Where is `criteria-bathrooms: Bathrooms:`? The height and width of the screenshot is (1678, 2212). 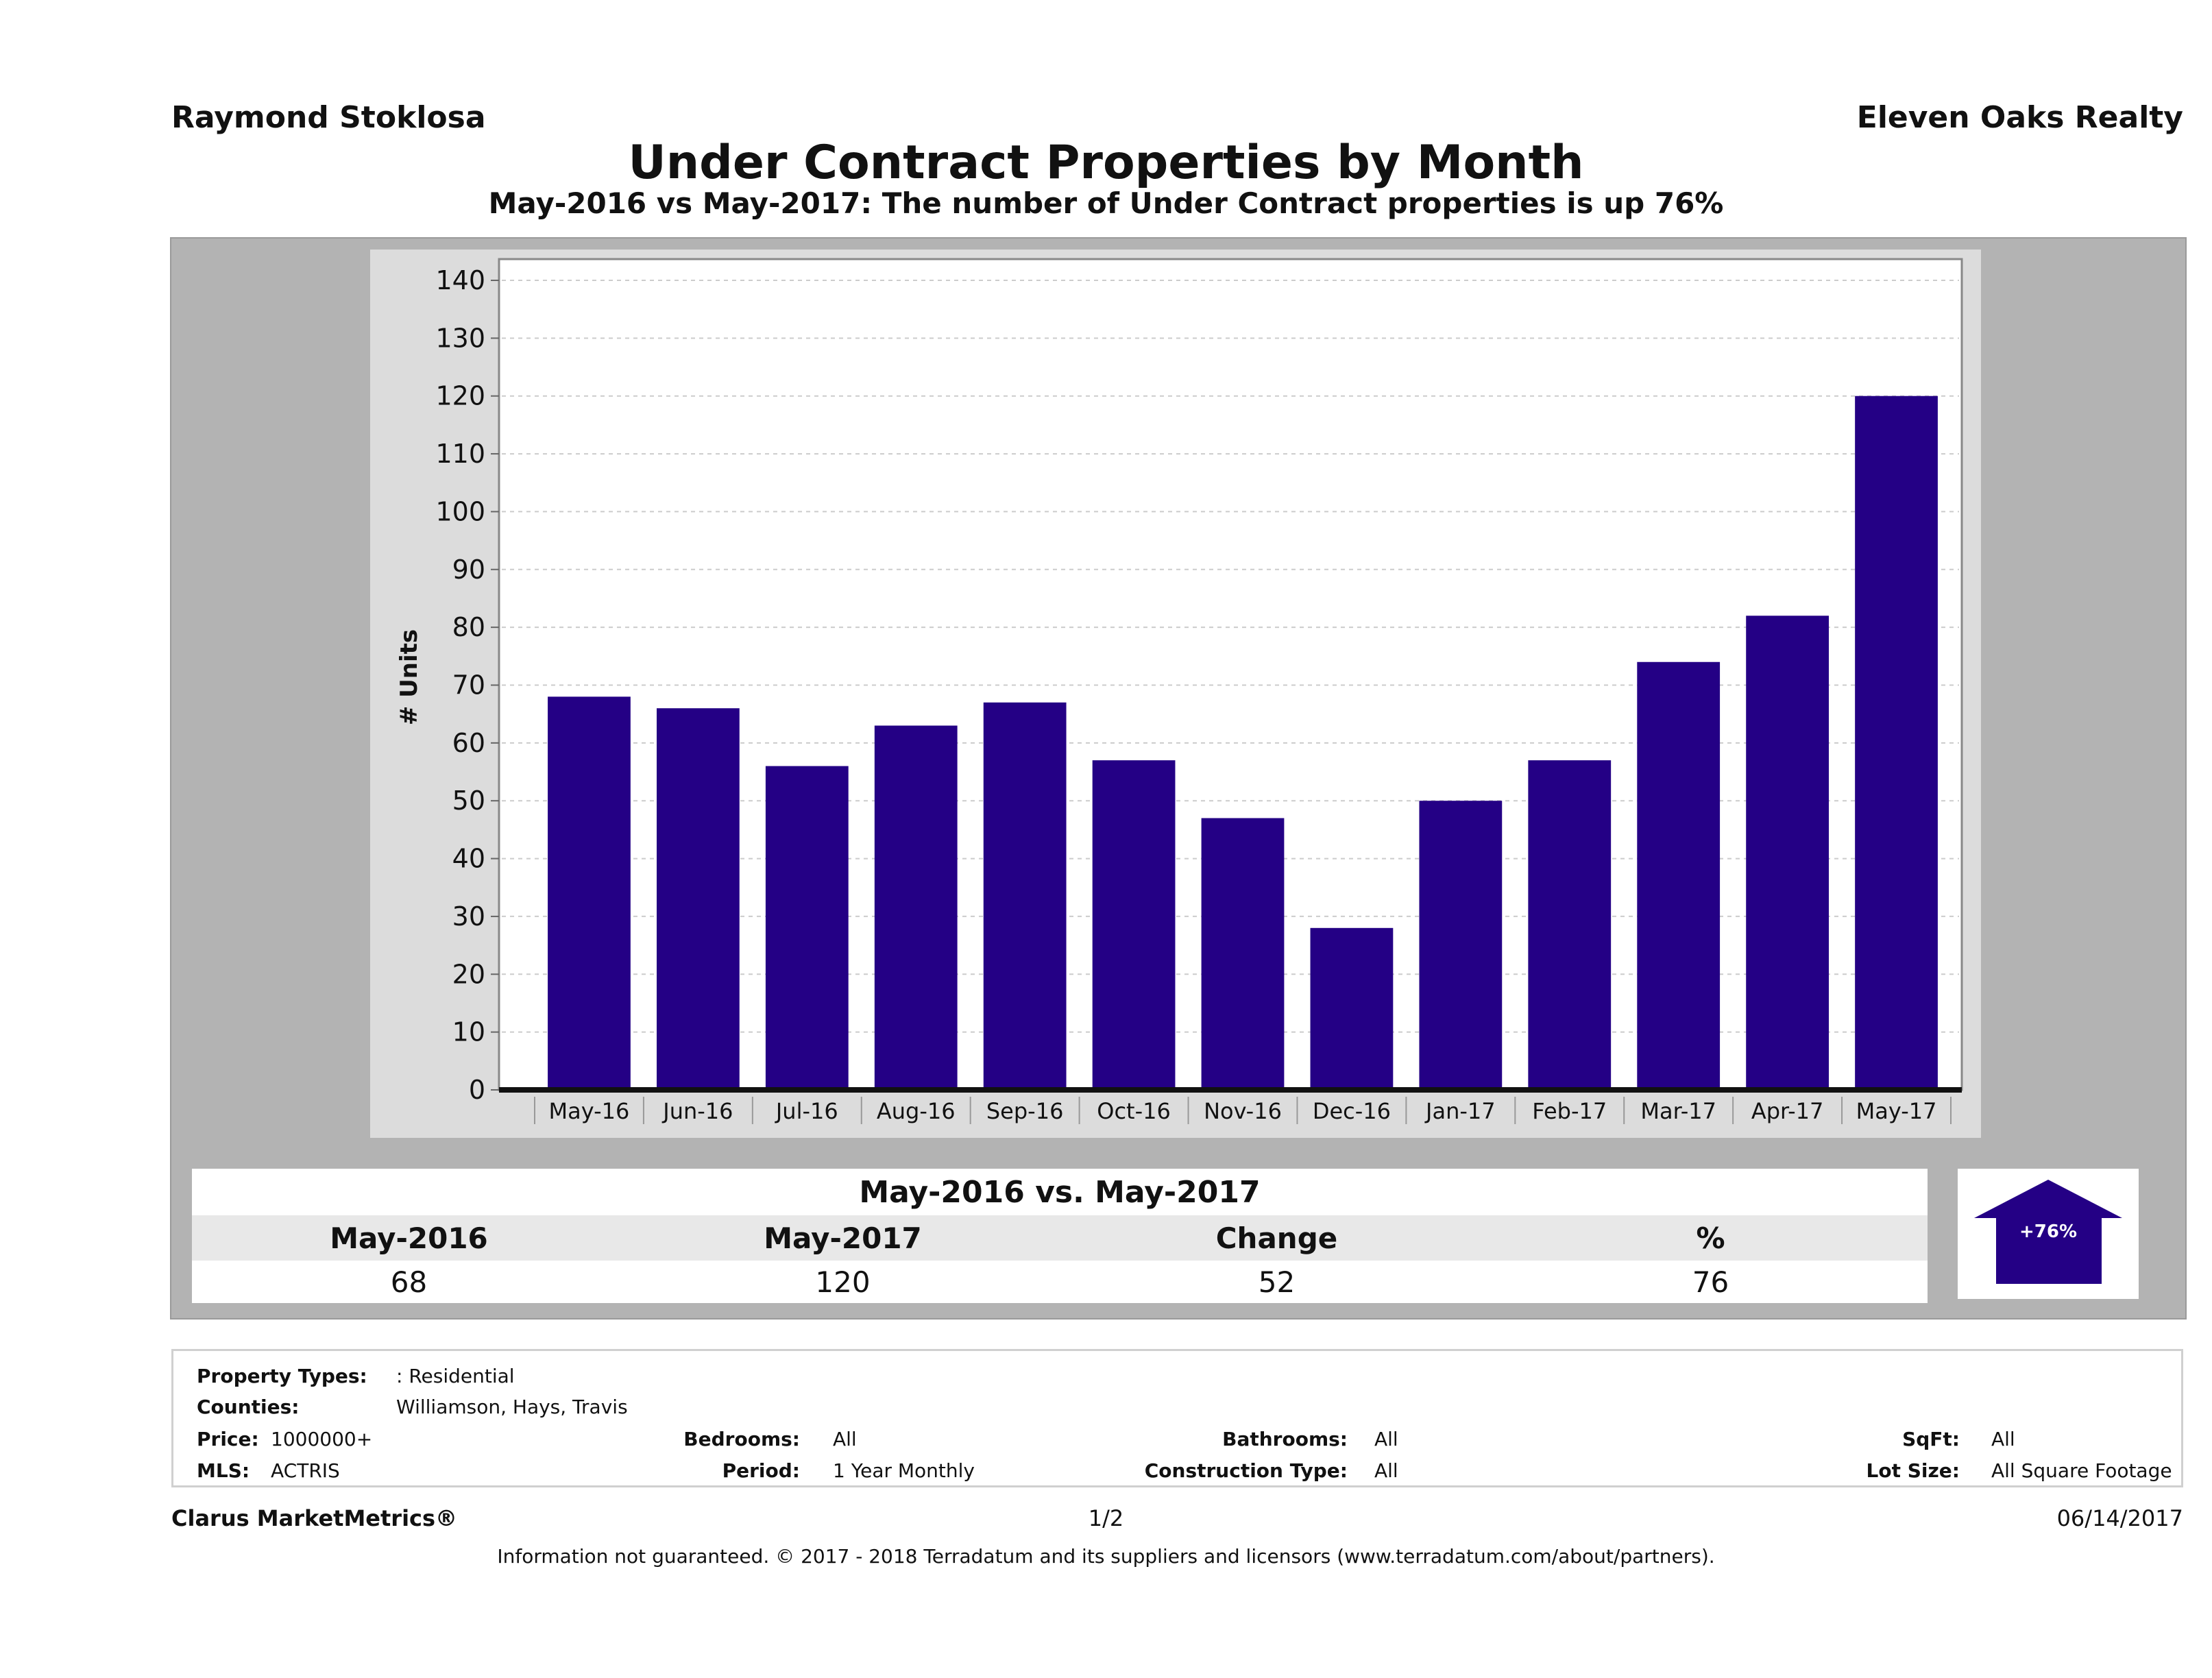
criteria-bathrooms: Bathrooms: is located at coordinates (1285, 1439).